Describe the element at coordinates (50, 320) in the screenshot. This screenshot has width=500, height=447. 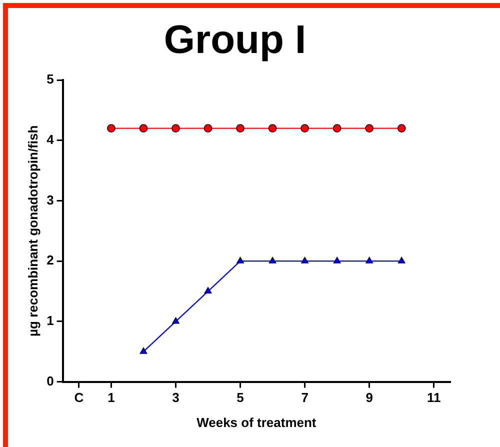
I see `y-tick-label: 1` at that location.